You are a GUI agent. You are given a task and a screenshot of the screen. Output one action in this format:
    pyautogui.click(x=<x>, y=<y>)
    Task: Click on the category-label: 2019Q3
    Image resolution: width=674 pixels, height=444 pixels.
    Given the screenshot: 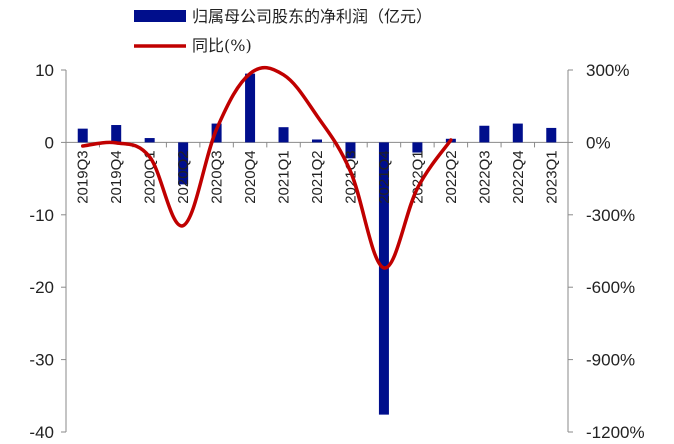 What is the action you would take?
    pyautogui.click(x=83, y=176)
    